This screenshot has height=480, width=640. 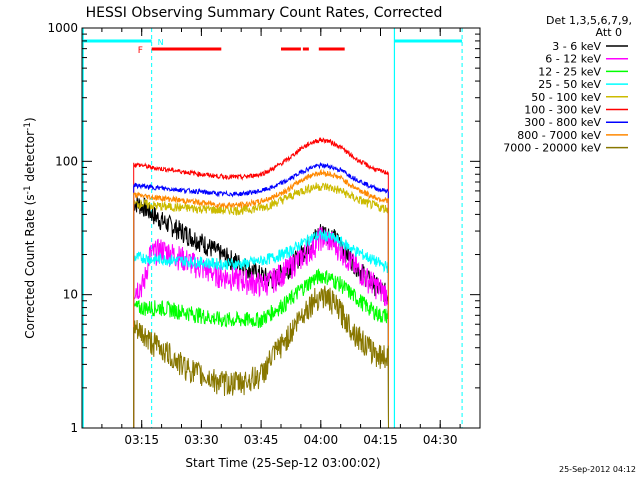 I want to click on x-tick-label: 04:30, so click(x=440, y=440).